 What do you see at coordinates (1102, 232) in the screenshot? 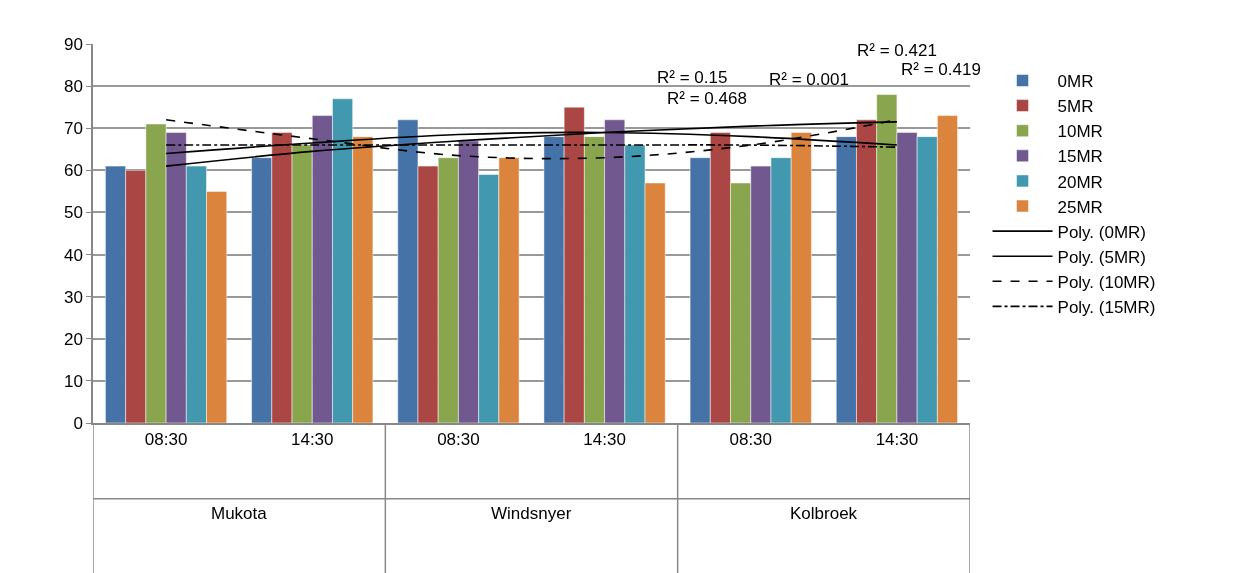
I see `legend-label: Poly. (0MR)` at bounding box center [1102, 232].